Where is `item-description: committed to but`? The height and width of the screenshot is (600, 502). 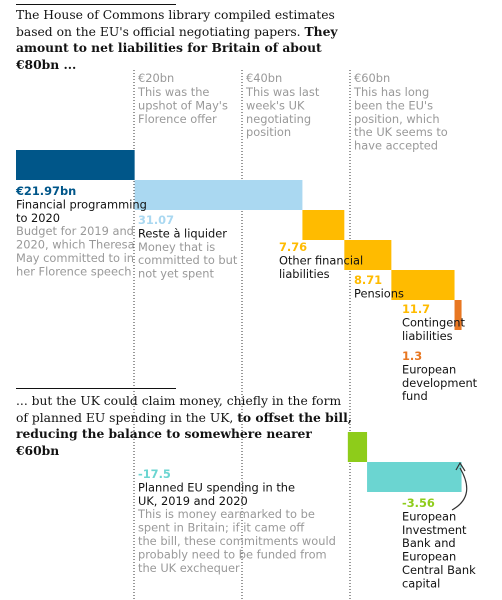
item-description: committed to but is located at coordinates (188, 260).